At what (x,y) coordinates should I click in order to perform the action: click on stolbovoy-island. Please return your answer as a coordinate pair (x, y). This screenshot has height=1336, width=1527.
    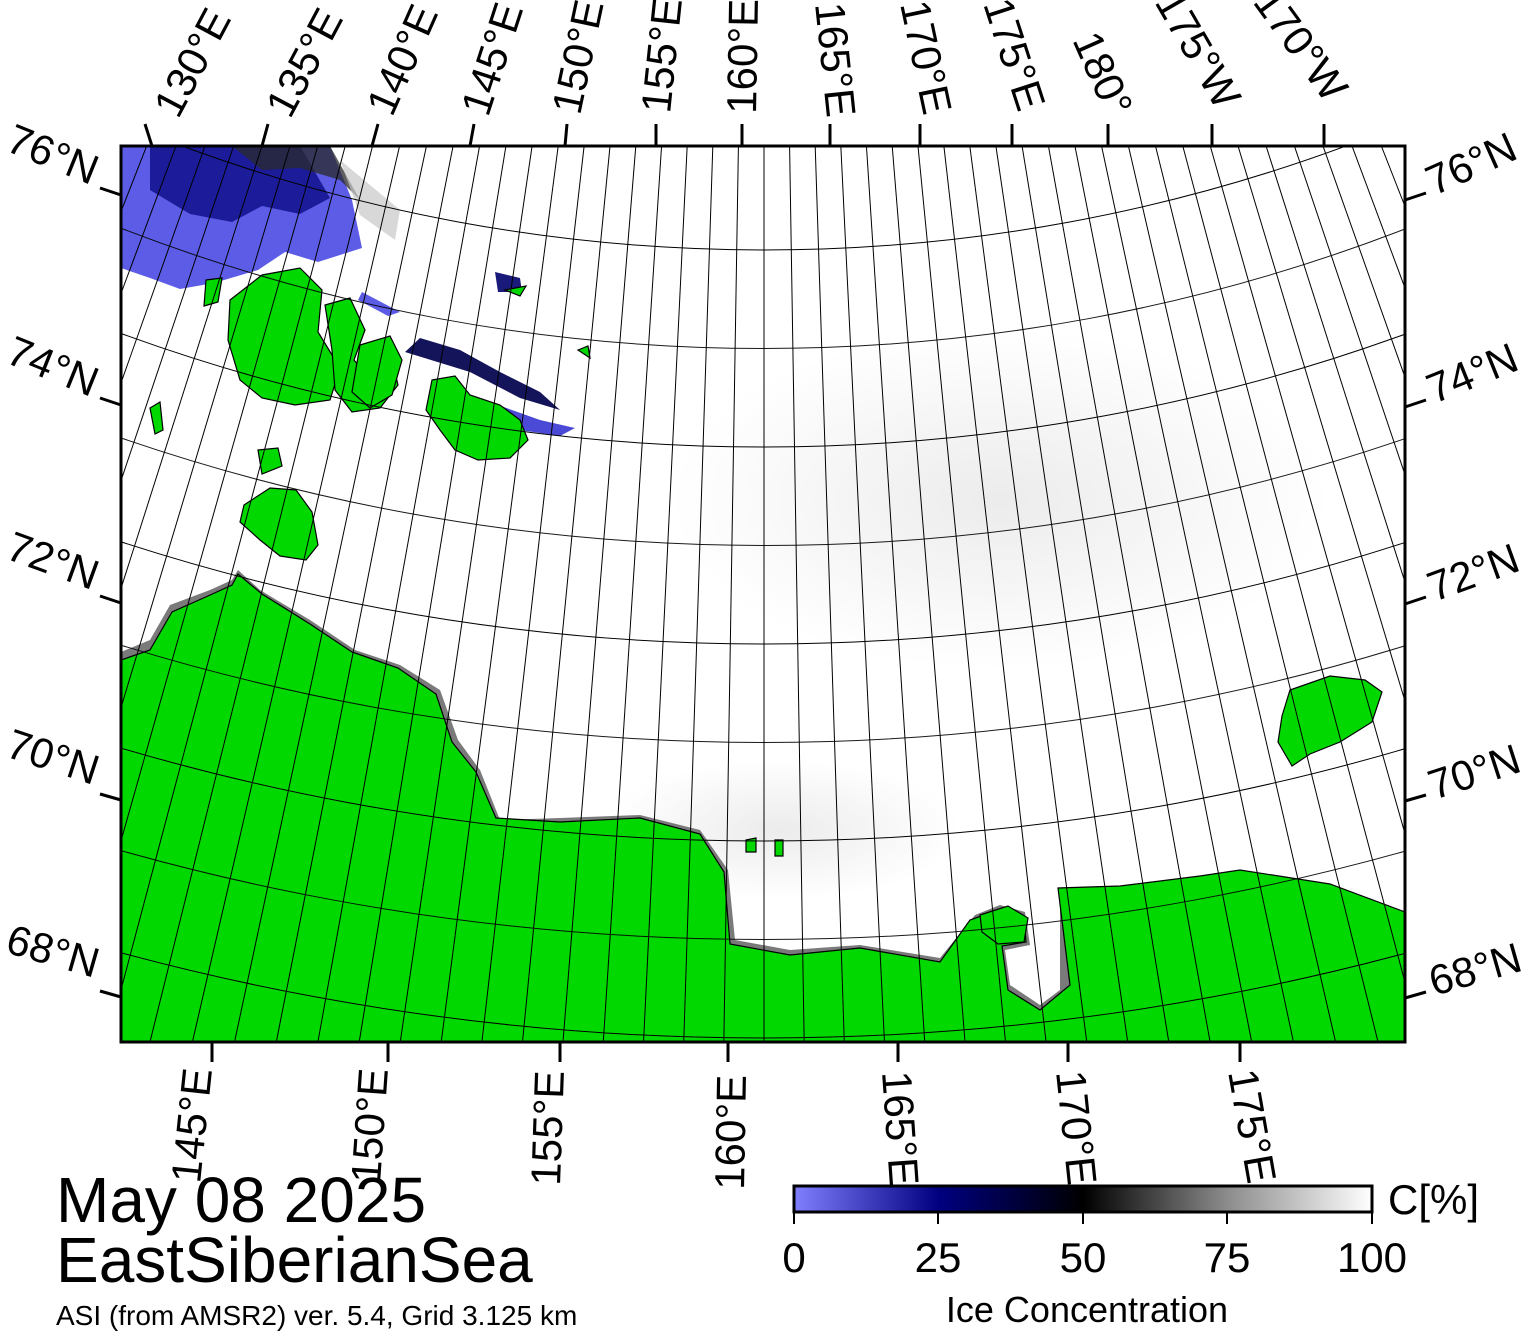
    Looking at the image, I should click on (156, 418).